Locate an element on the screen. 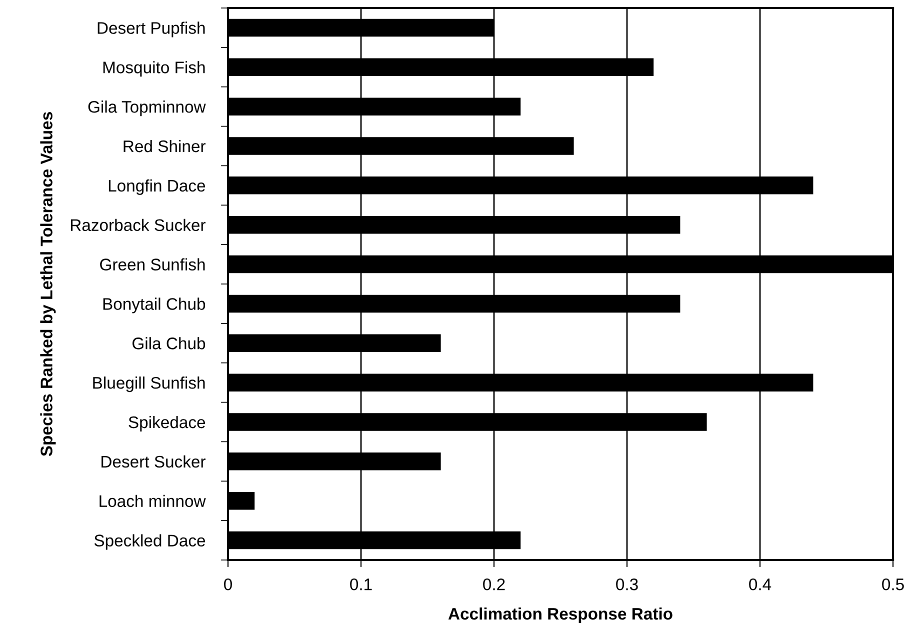 This screenshot has width=911, height=631. y-tick-label: Desert Sucker is located at coordinates (154, 461).